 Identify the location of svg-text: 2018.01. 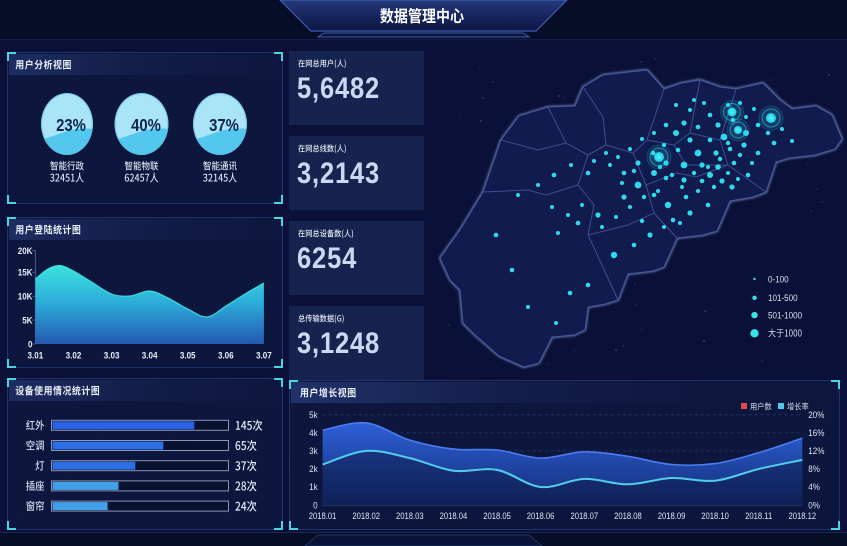
(323, 515).